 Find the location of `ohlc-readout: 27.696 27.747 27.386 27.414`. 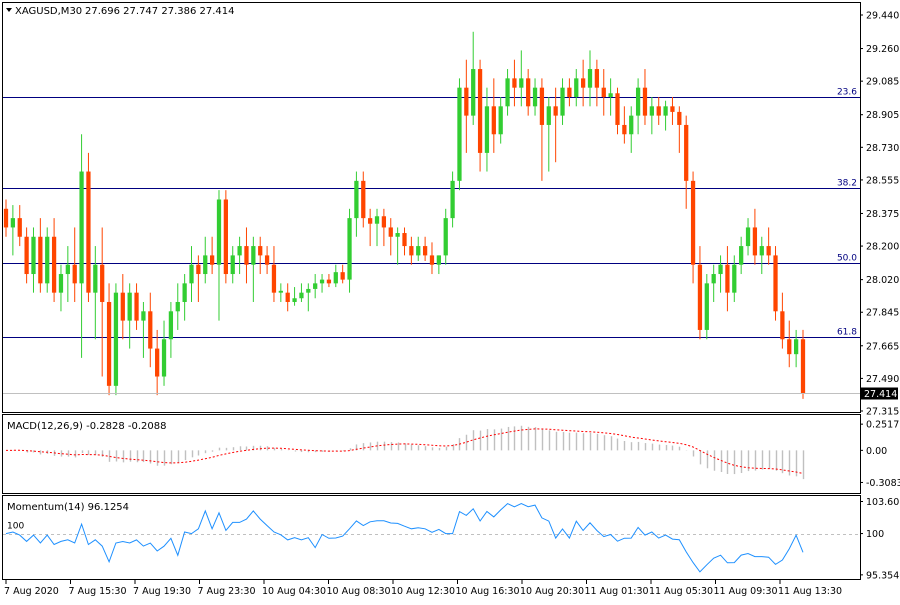

ohlc-readout: 27.696 27.747 27.386 27.414 is located at coordinates (160, 11).